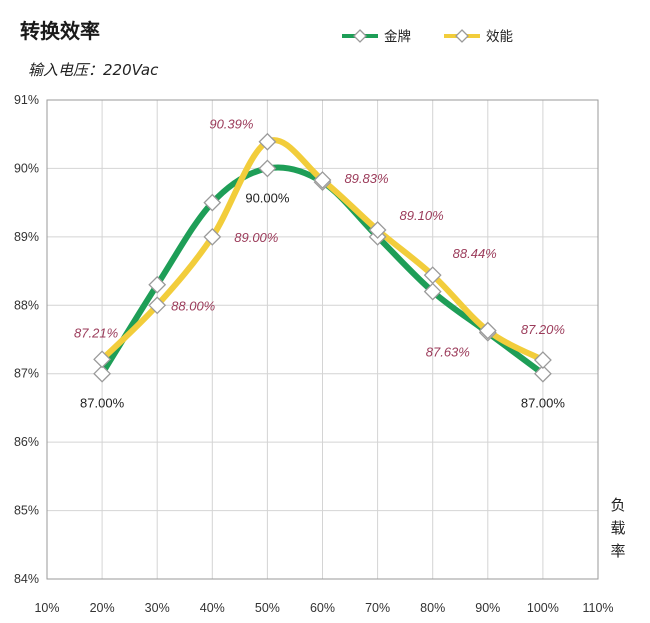  Describe the element at coordinates (543, 608) in the screenshot. I see `x-tick-label: 100%` at that location.